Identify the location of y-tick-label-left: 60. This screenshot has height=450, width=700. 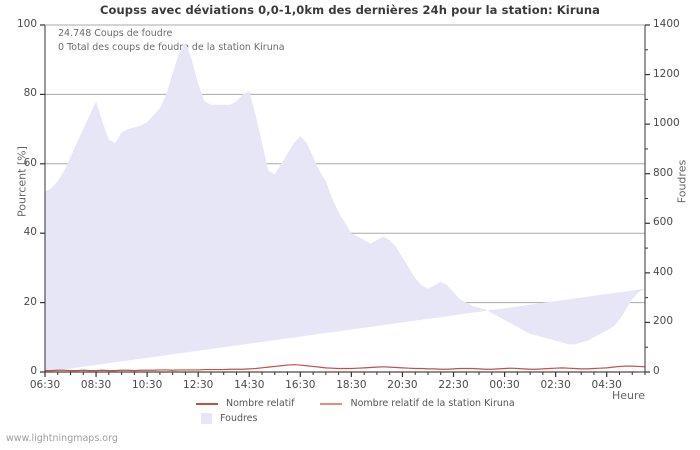
(30, 162).